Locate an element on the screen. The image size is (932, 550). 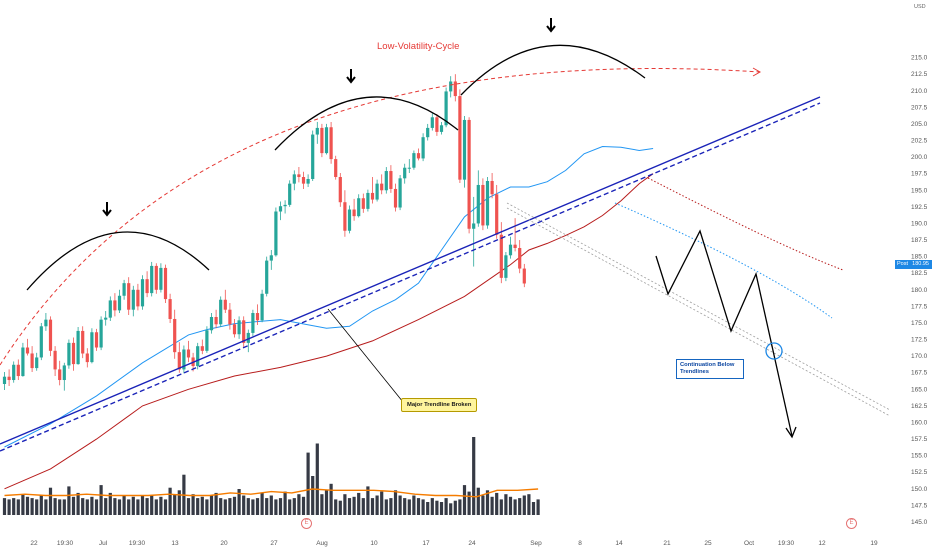
x-tick-label: 8 is located at coordinates (580, 543).